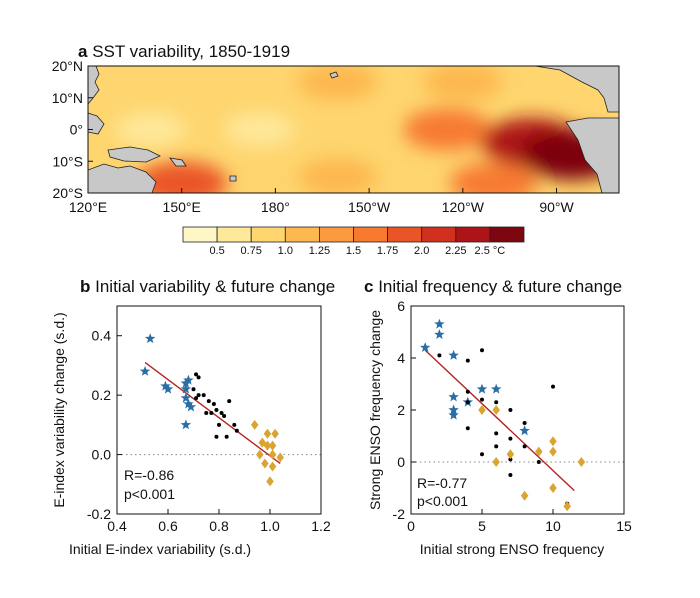  I want to click on land-new-guinea, so click(134, 154).